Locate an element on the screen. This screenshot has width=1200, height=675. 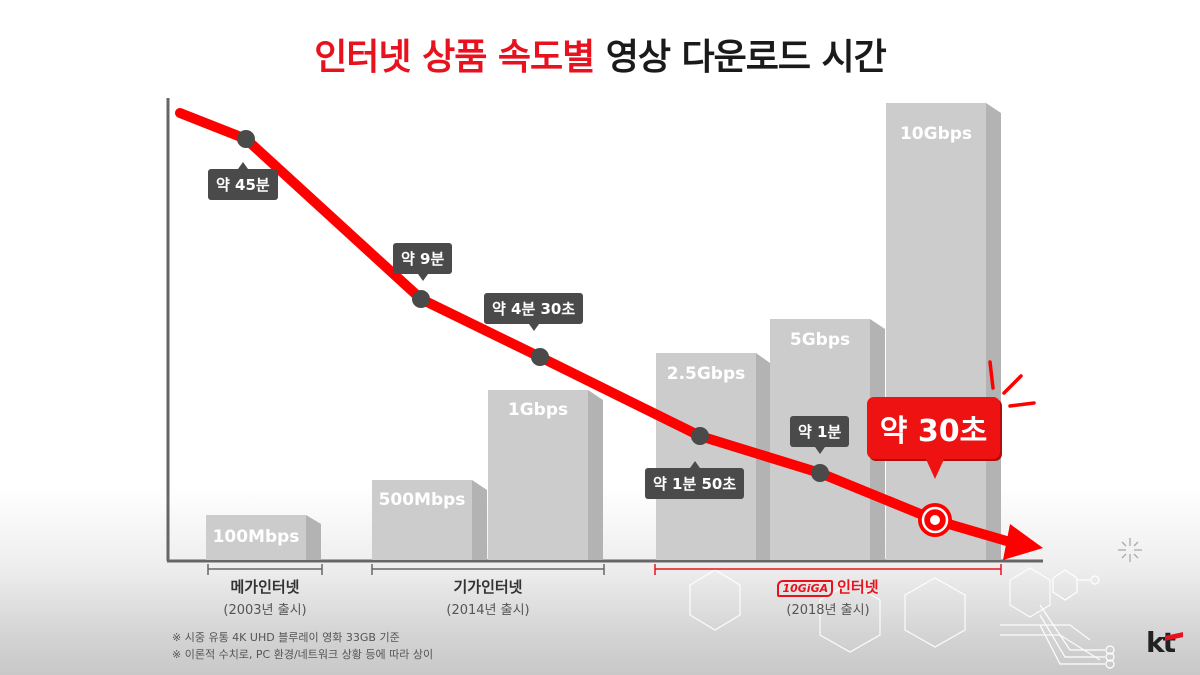
bar-100mbps is located at coordinates (263, 537).